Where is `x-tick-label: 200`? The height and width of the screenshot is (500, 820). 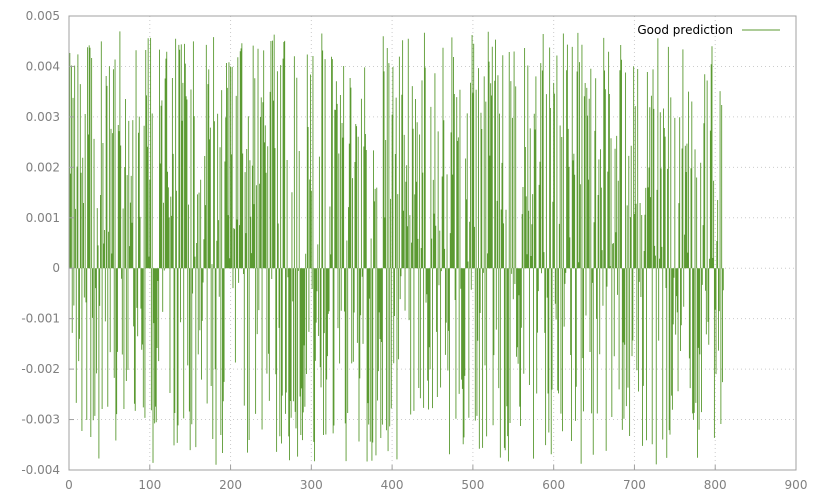
x-tick-label: 200 is located at coordinates (230, 485).